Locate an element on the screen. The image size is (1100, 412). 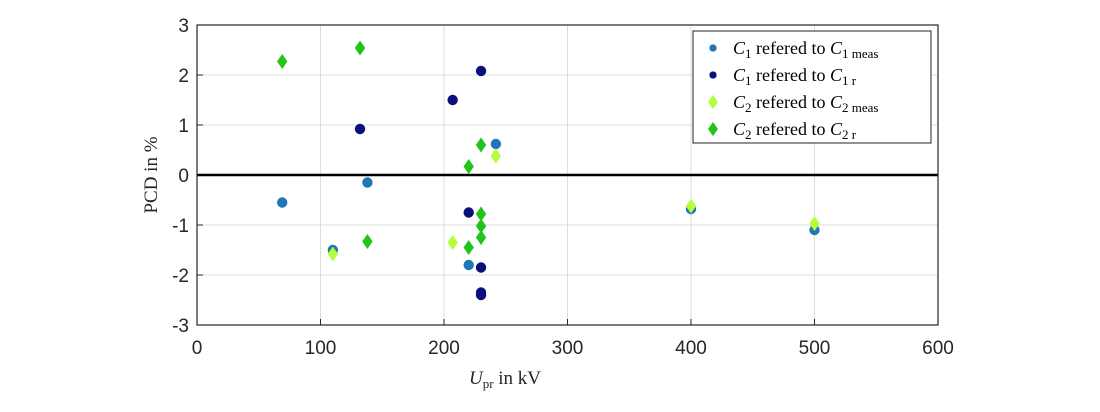
x-tick-label: 500 is located at coordinates (815, 348).